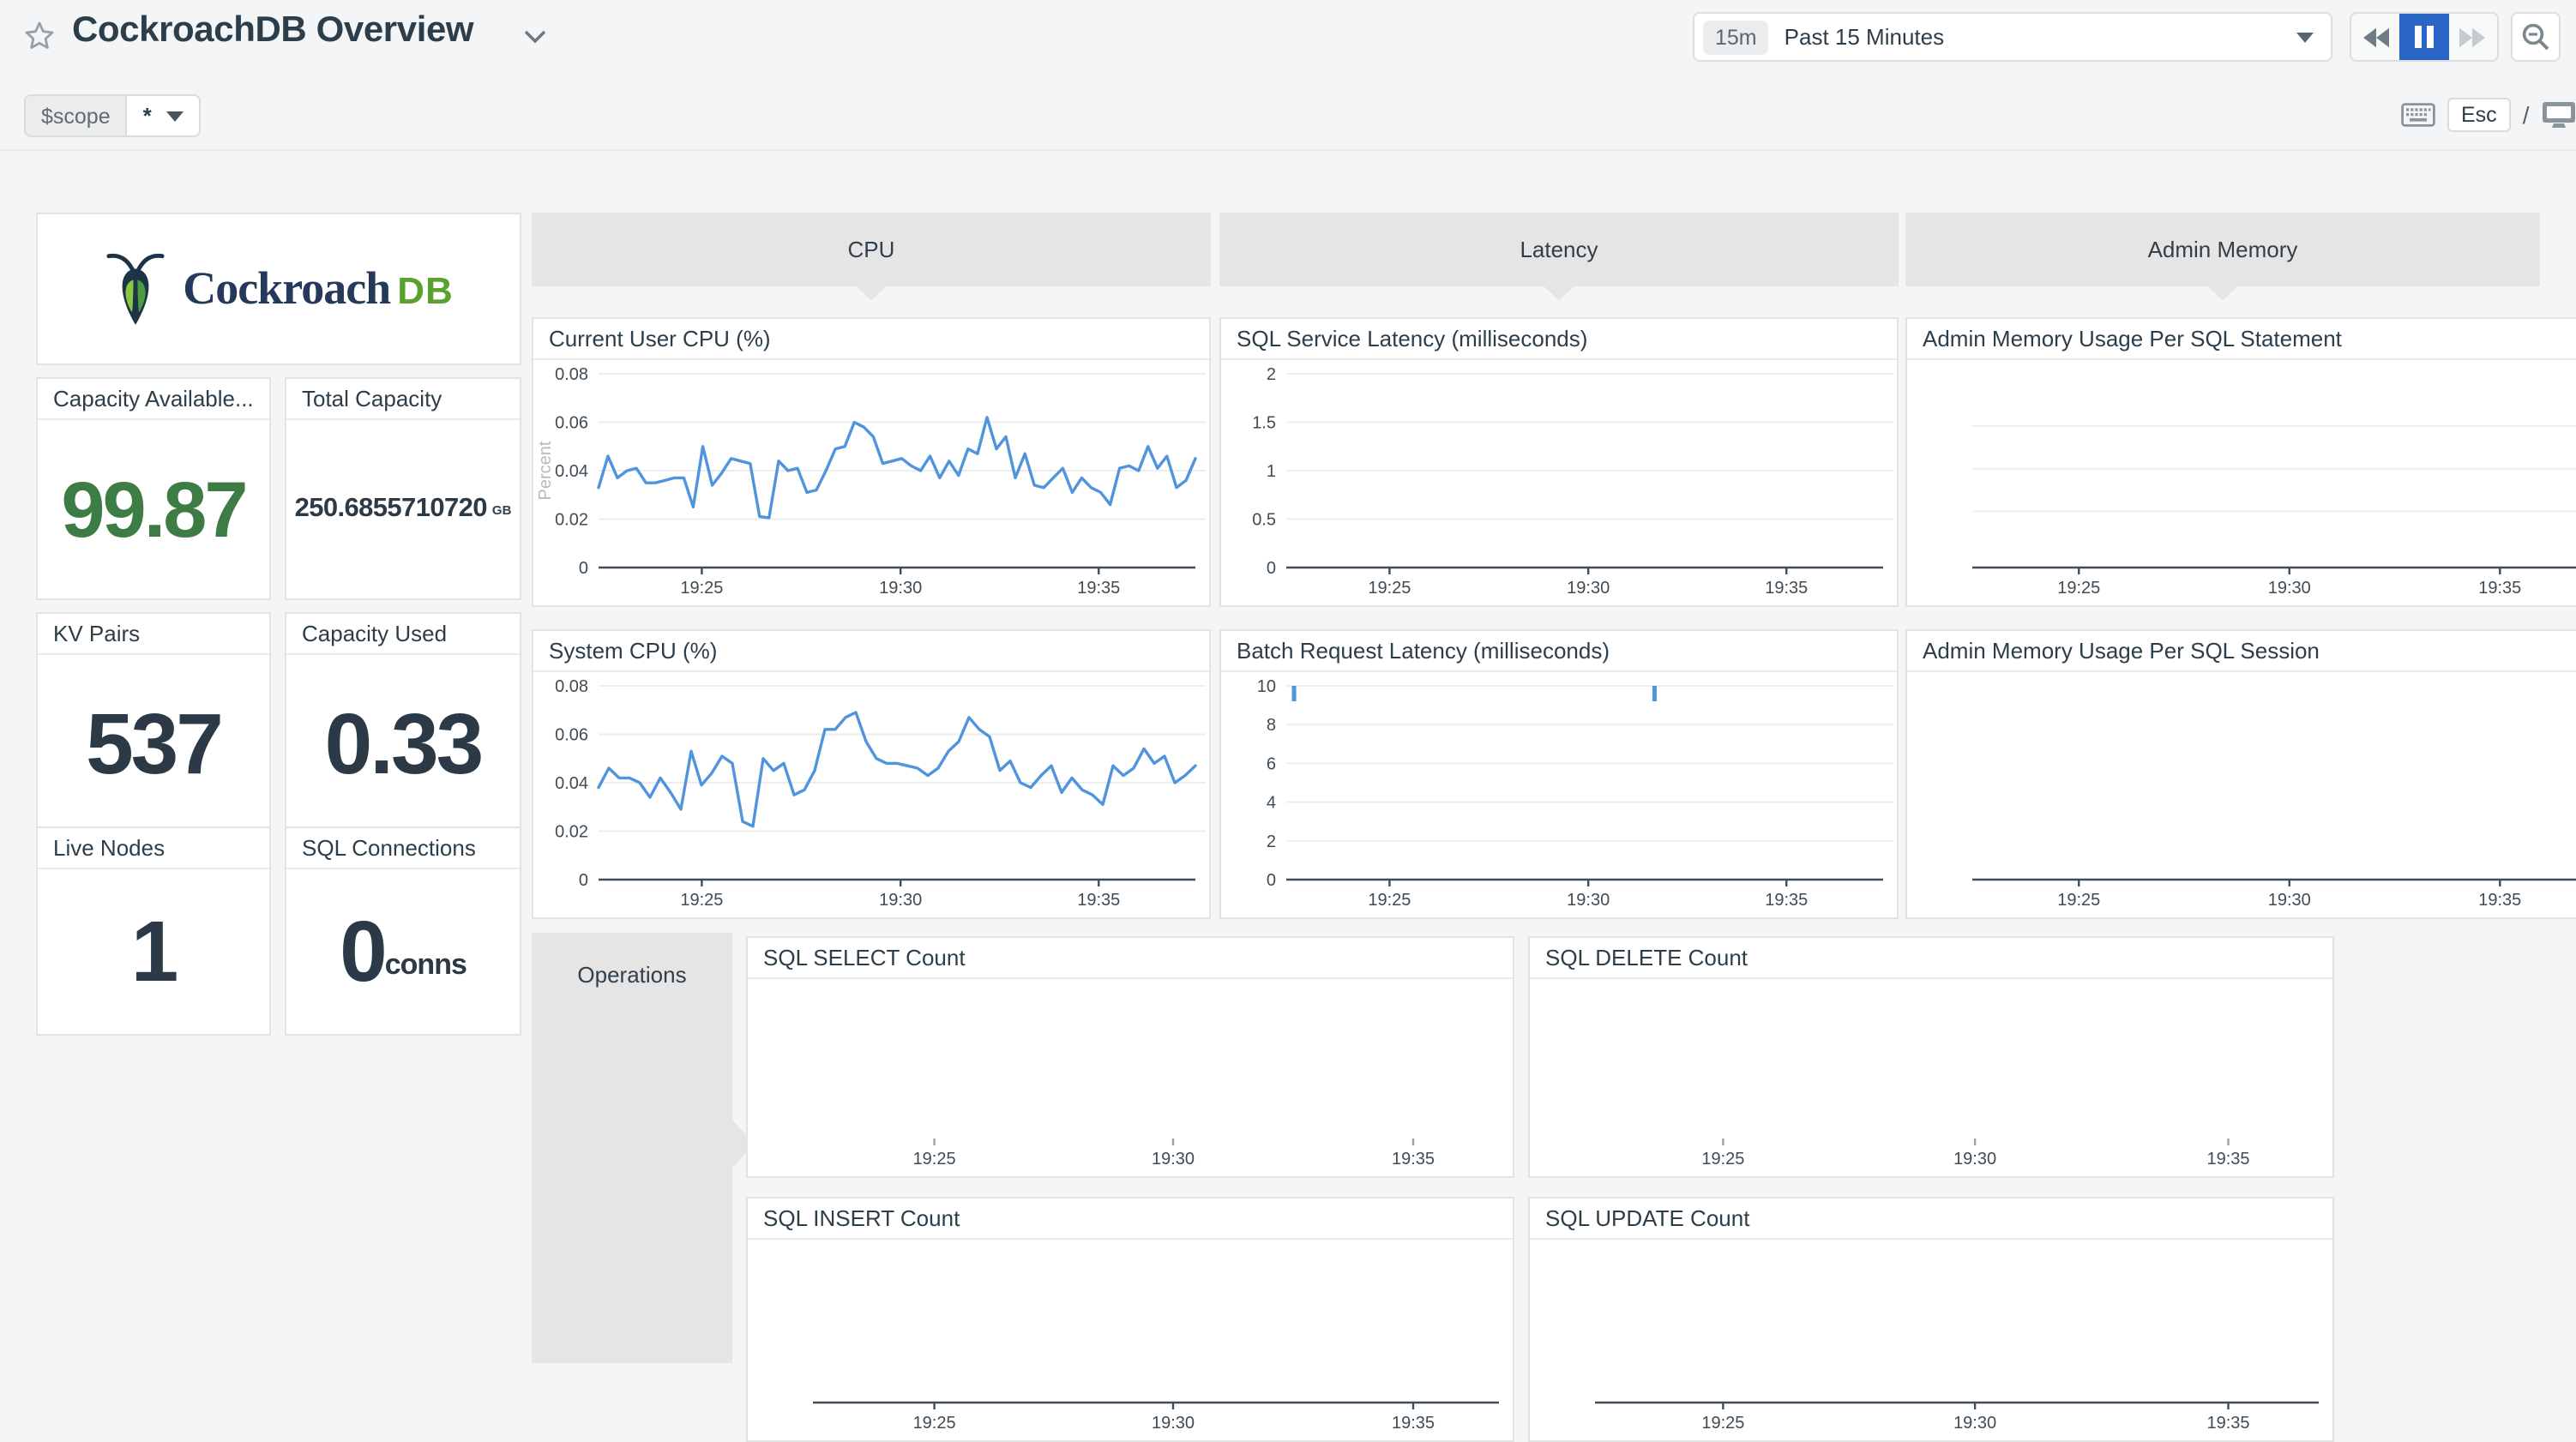 This screenshot has height=1442, width=2576. Describe the element at coordinates (871, 482) in the screenshot. I see `chart-plot-current-user-cpu: 0.08 0.06 0.04 0.02 0 19:25 19:30 19:35 Percent` at that location.